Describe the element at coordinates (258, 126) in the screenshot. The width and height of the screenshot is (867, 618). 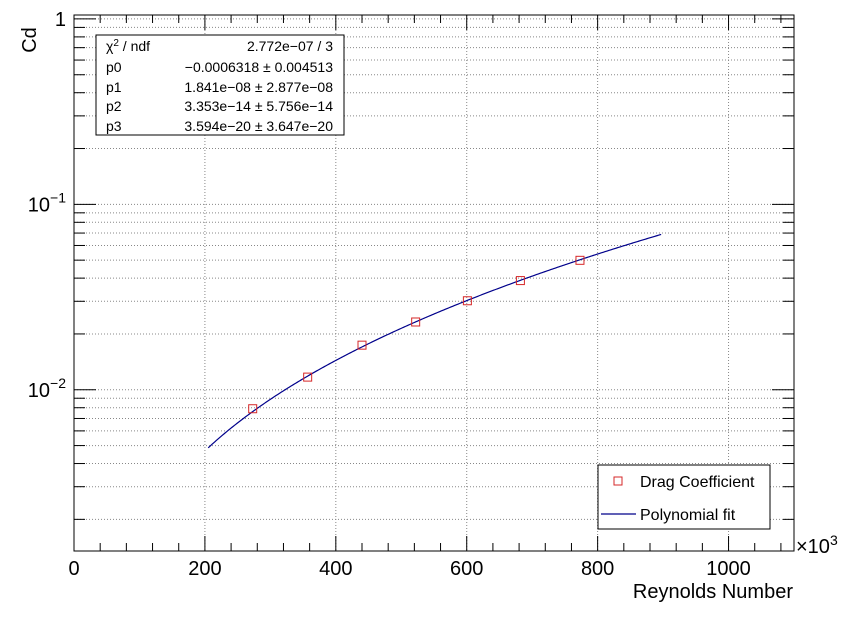
I see `stats-p3-value: 3.594e−20 ± 3.647e−20` at that location.